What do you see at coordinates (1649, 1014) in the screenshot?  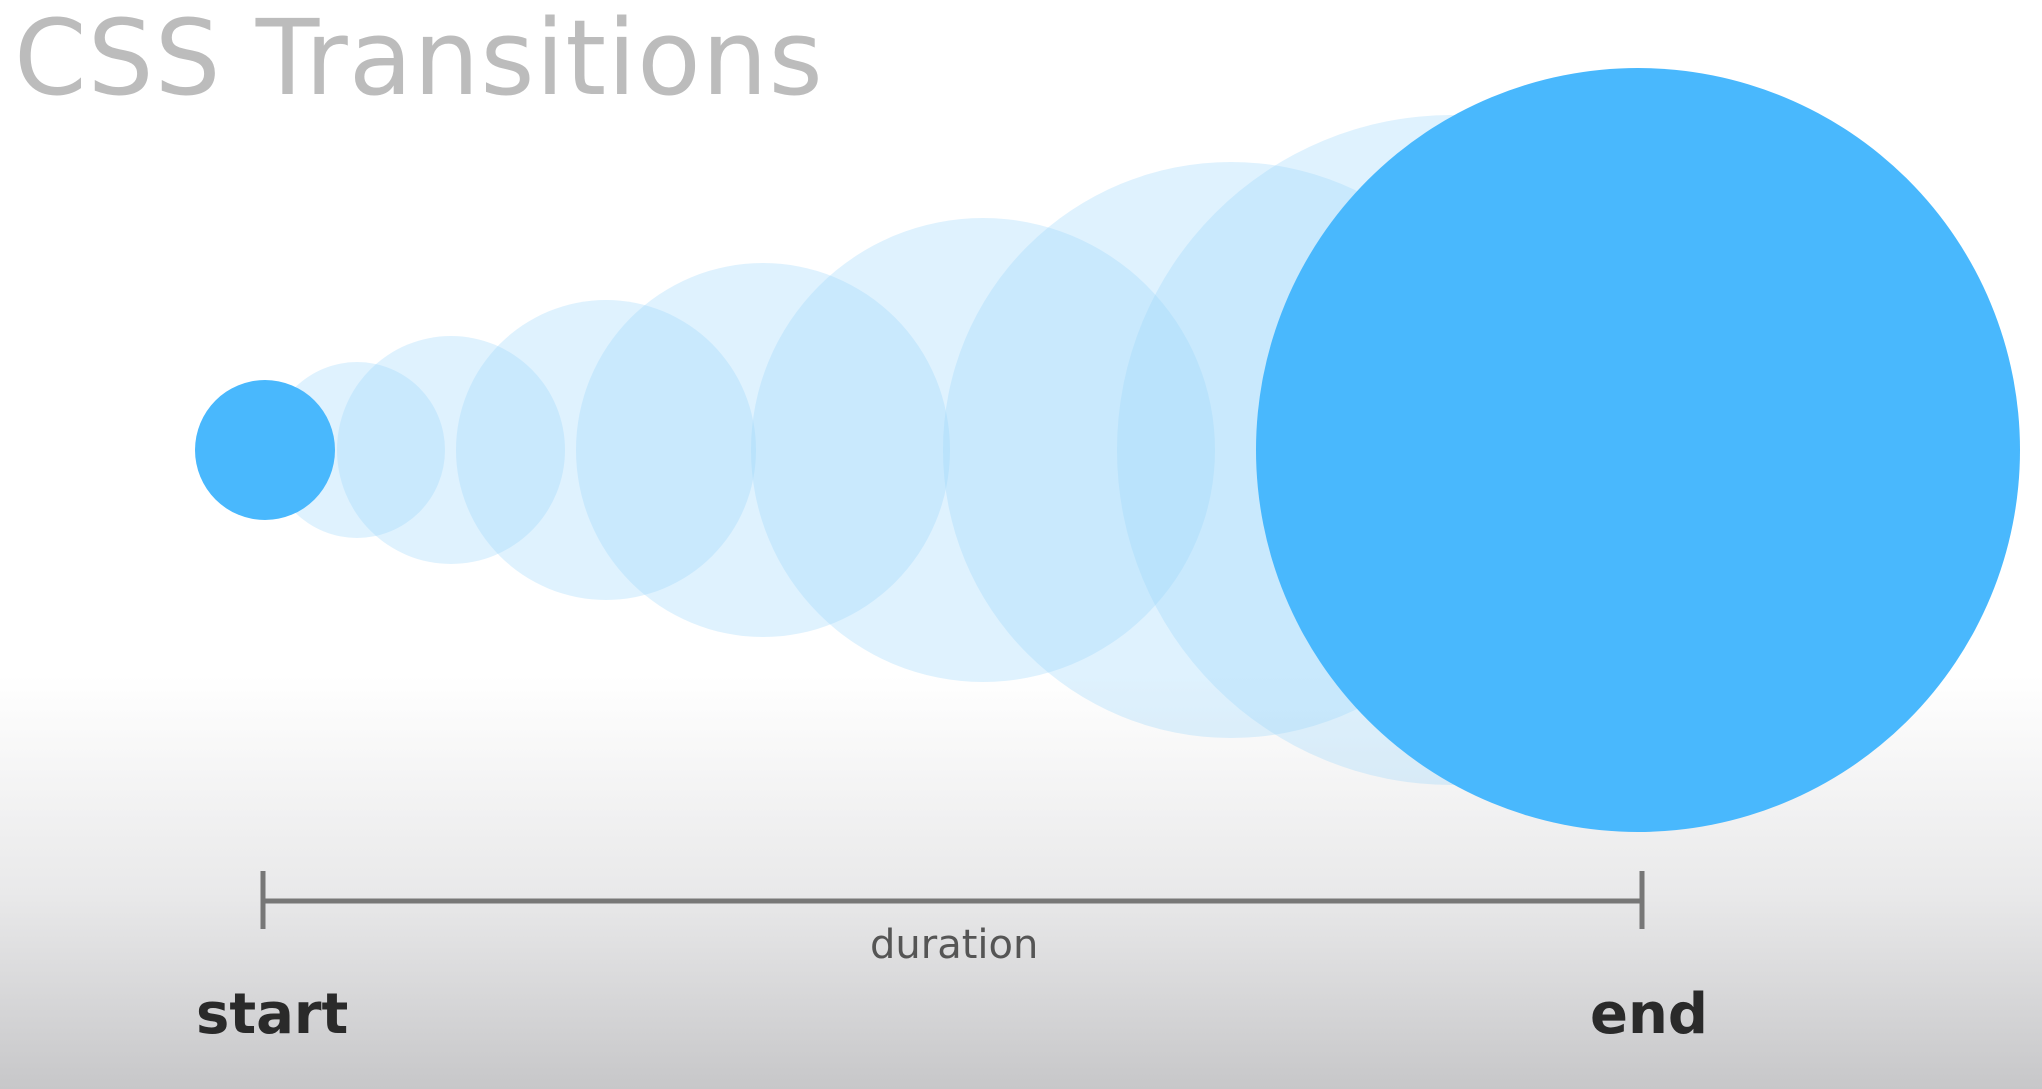 I see `end-label: end` at bounding box center [1649, 1014].